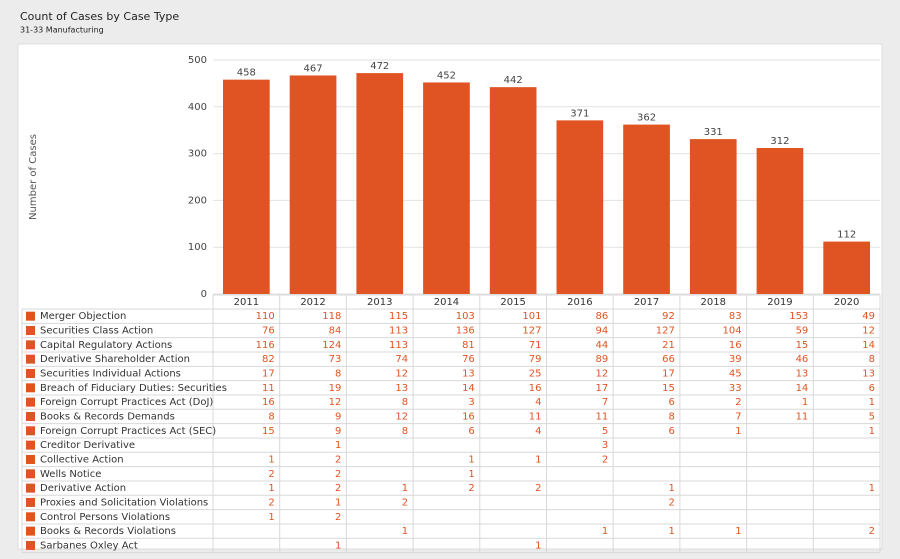 The image size is (900, 559). I want to click on table-cell: 25, so click(535, 373).